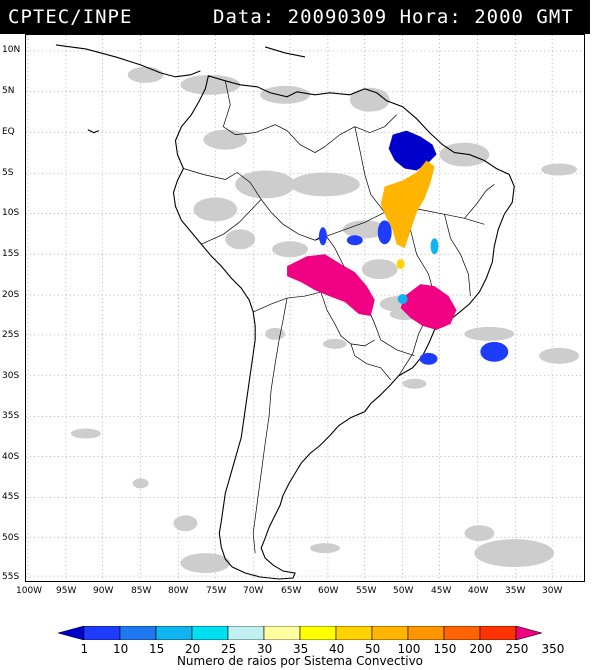  Describe the element at coordinates (8, 132) in the screenshot. I see `lat-label: EQ` at that location.